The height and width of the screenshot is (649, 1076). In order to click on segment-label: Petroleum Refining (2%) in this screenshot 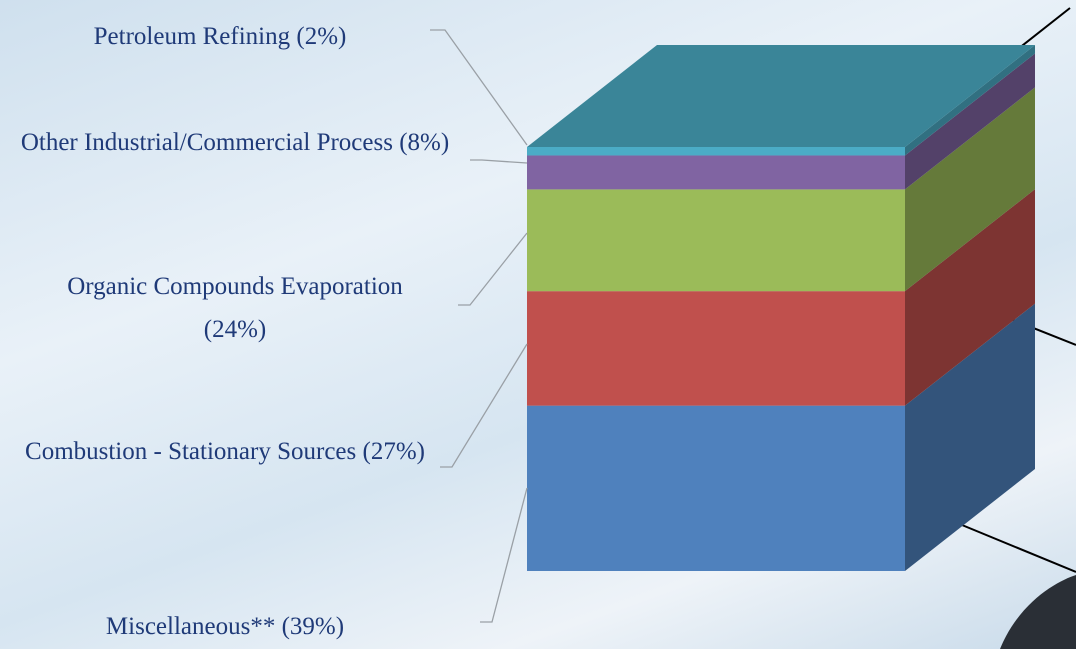, I will do `click(220, 36)`.